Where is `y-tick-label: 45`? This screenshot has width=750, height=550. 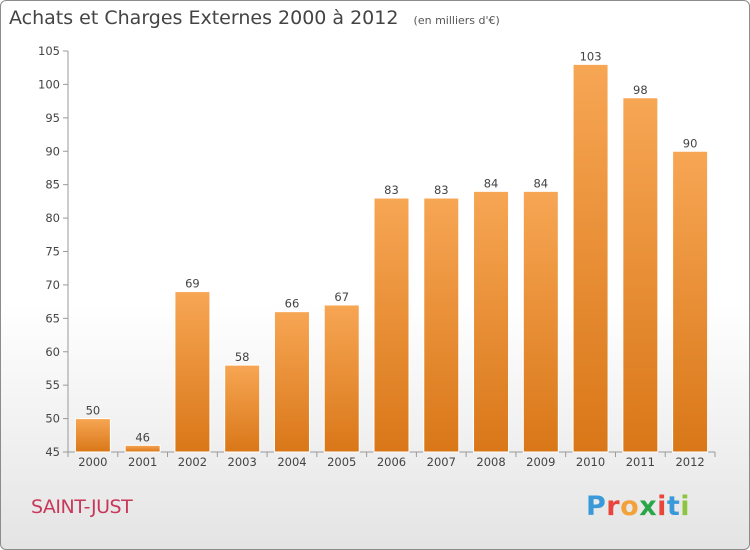 y-tick-label: 45 is located at coordinates (52, 452).